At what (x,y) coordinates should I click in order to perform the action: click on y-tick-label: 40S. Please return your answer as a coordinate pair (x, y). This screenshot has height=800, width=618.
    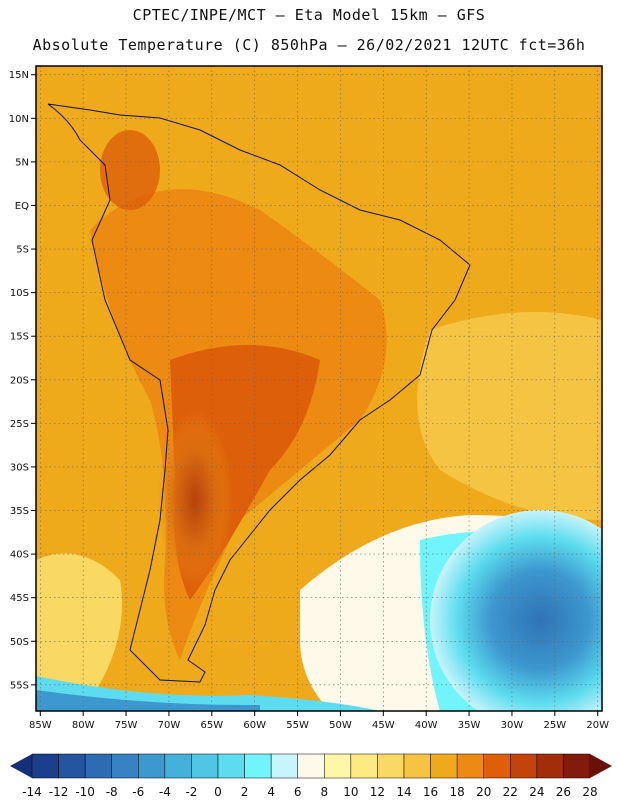
    Looking at the image, I should click on (19, 555).